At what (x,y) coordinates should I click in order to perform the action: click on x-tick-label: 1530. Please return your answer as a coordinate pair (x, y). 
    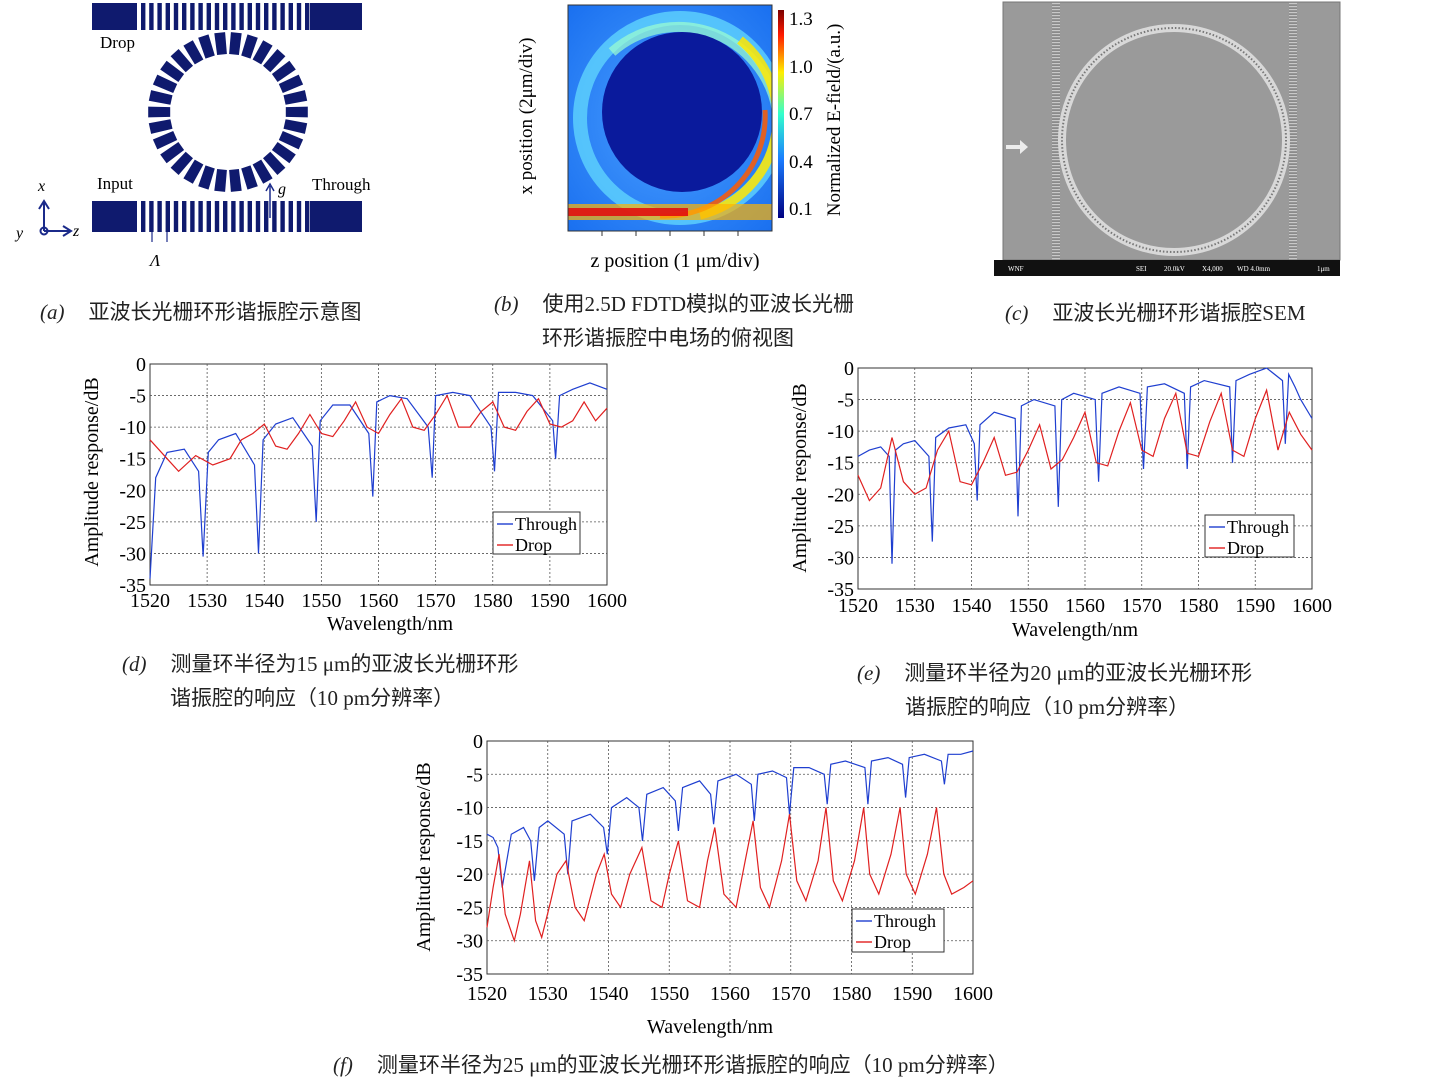
    Looking at the image, I should click on (915, 606).